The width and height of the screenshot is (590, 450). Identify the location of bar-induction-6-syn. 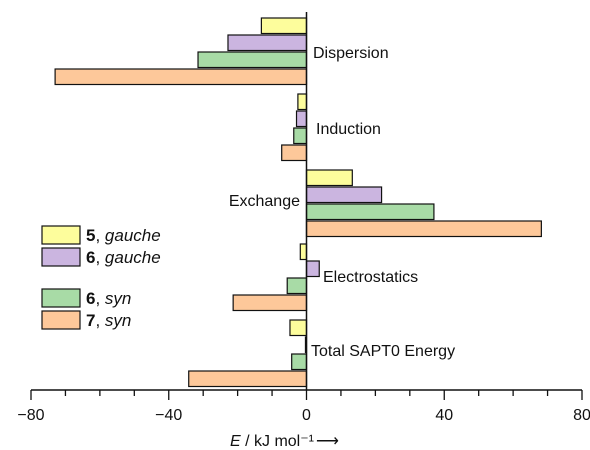
(300, 136).